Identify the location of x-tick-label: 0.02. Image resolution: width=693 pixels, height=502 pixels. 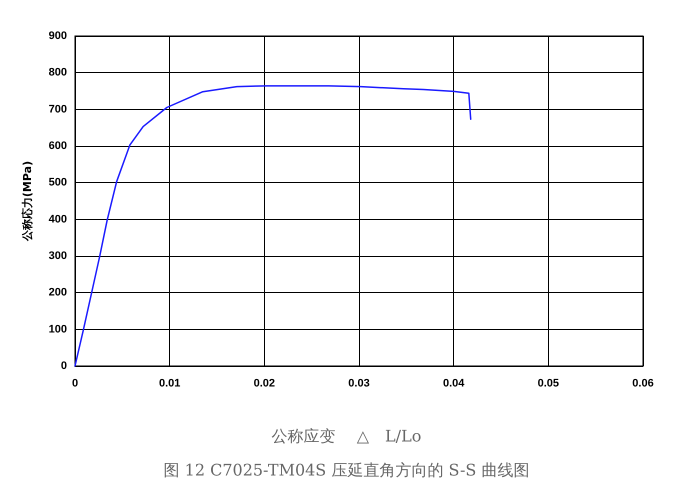
(265, 384).